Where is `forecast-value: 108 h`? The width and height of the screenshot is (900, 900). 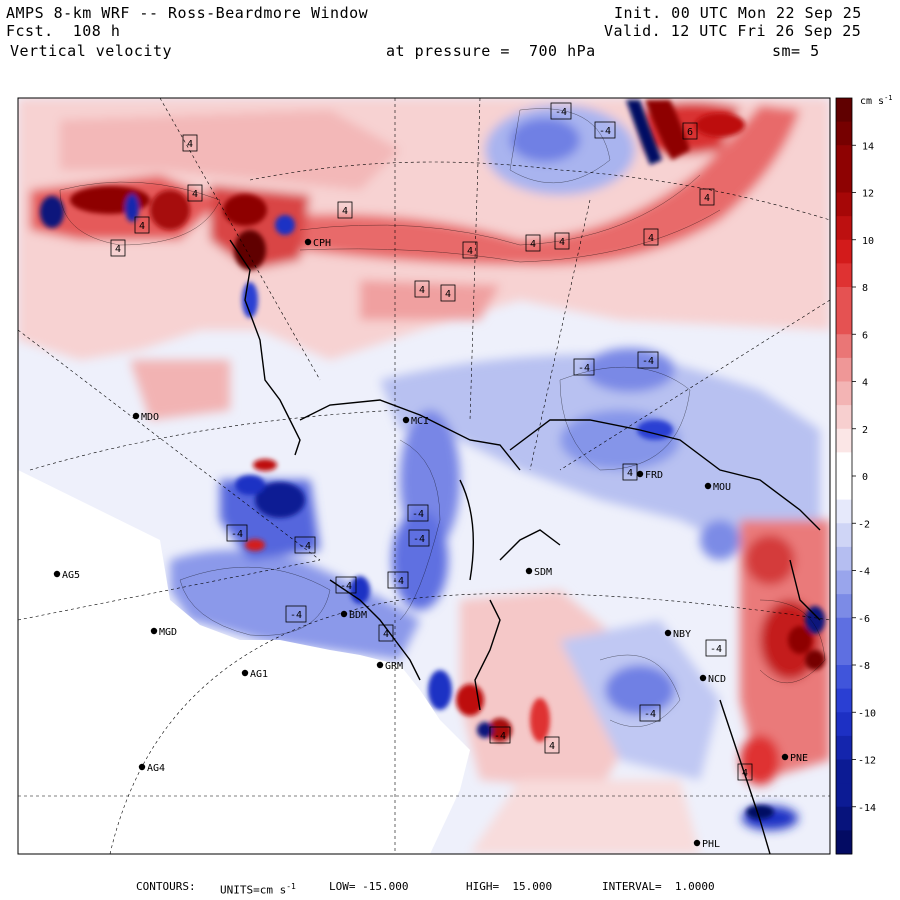
forecast-value: 108 h is located at coordinates (96, 31).